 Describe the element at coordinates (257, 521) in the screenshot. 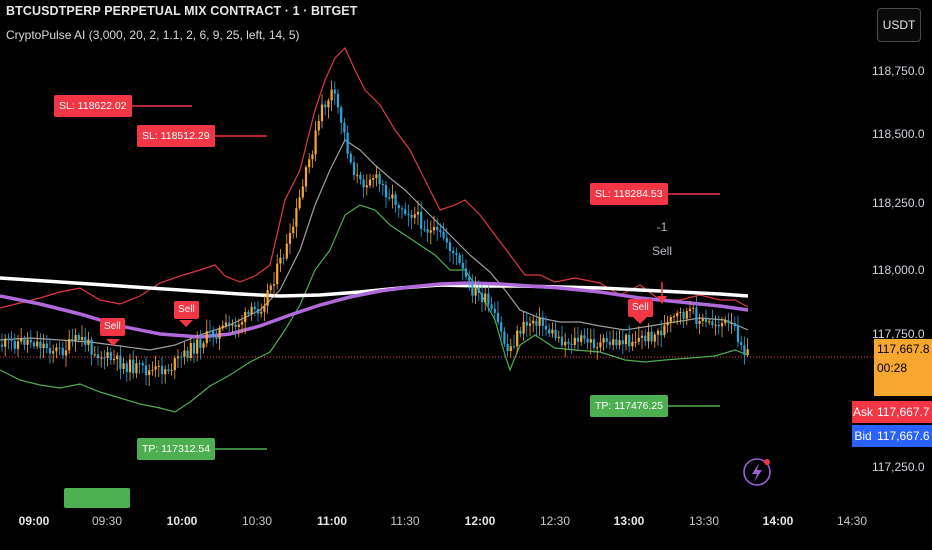

I see `time-axis-label: 10:30` at that location.